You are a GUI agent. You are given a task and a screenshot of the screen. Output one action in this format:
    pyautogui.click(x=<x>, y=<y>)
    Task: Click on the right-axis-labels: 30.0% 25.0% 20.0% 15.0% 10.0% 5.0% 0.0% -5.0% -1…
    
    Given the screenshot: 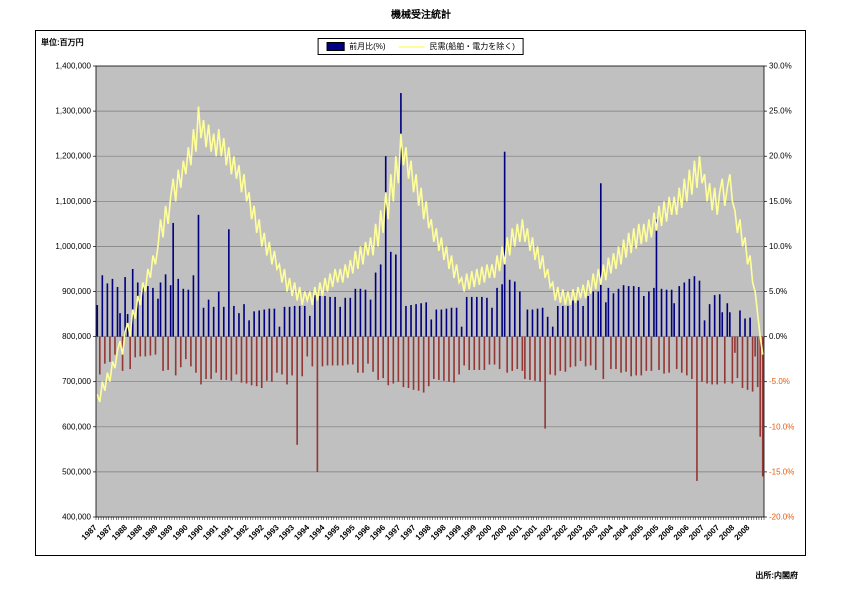 What is the action you would take?
    pyautogui.click(x=781, y=292)
    